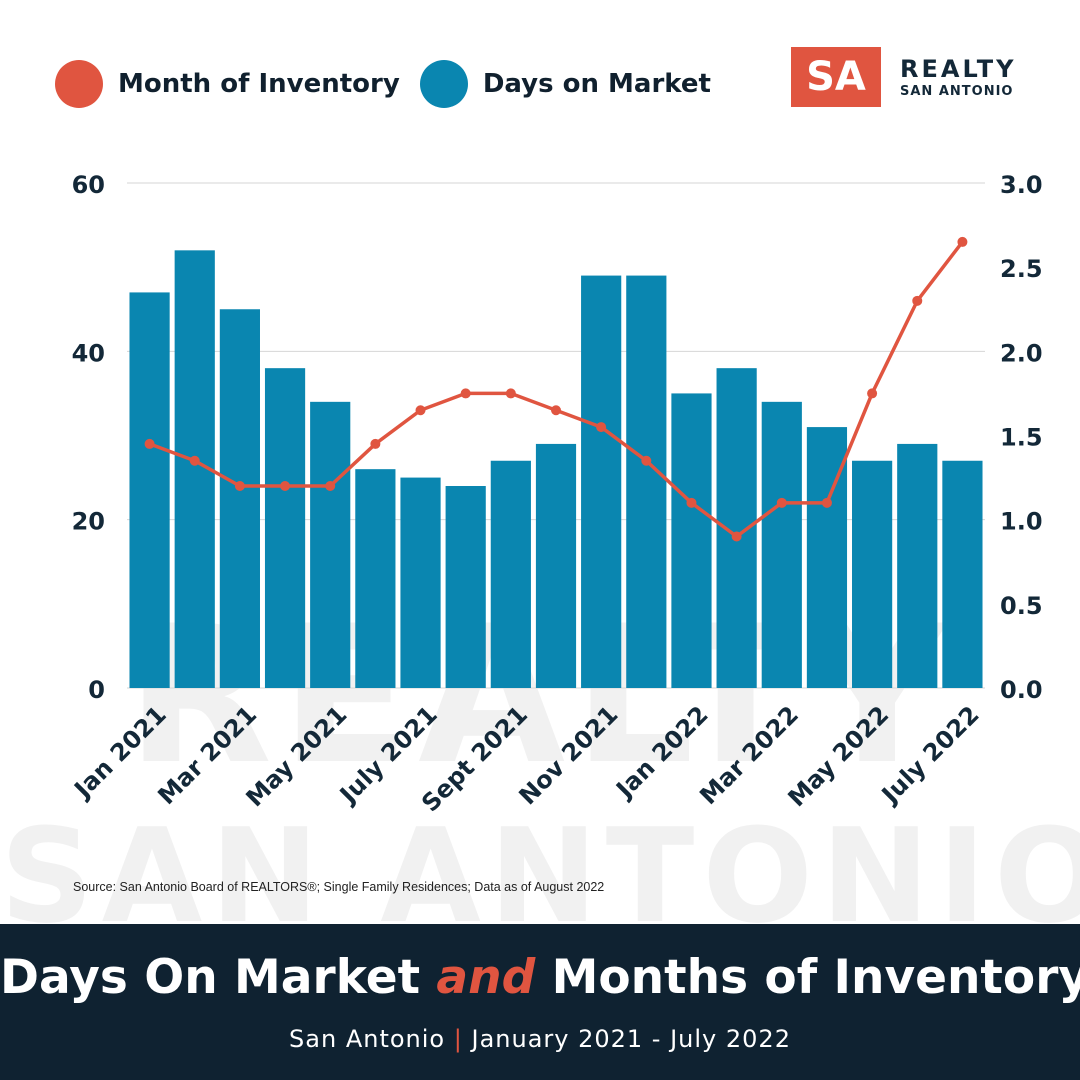 This screenshot has height=1080, width=1080. I want to click on footer-title-accent: and, so click(486, 977).